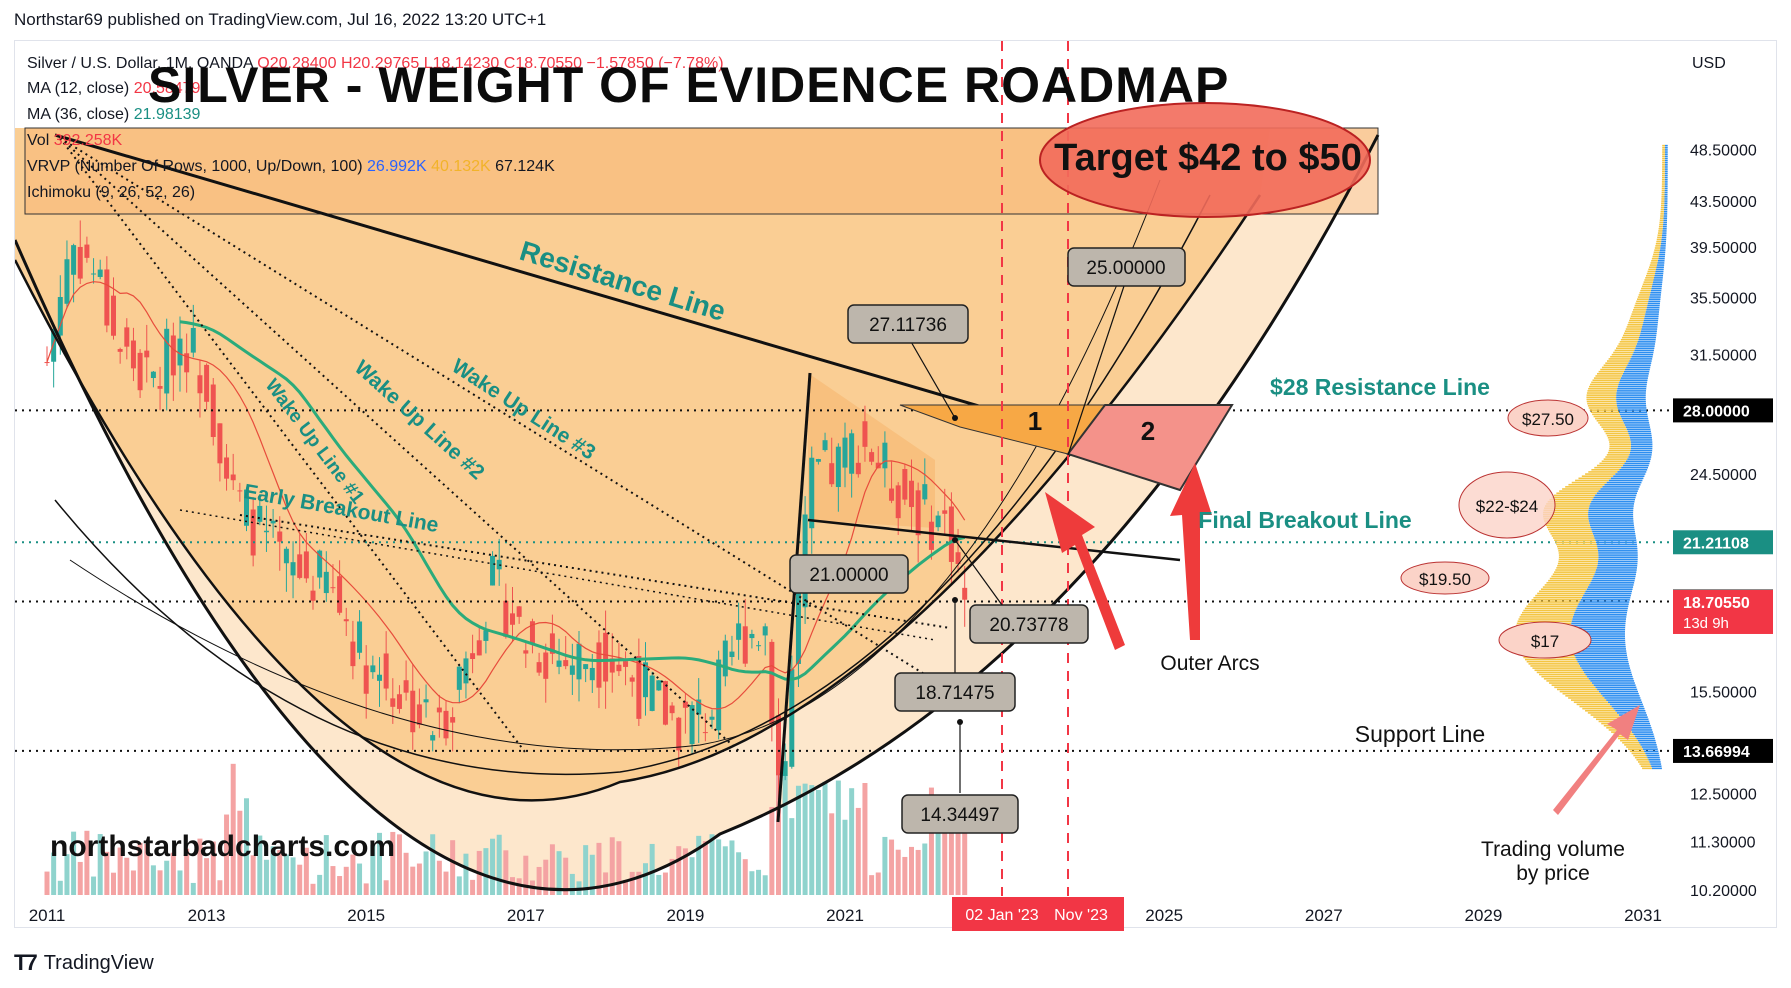 The image size is (1791, 988). I want to click on legend-vol: Vol 392.258K, so click(74, 141).